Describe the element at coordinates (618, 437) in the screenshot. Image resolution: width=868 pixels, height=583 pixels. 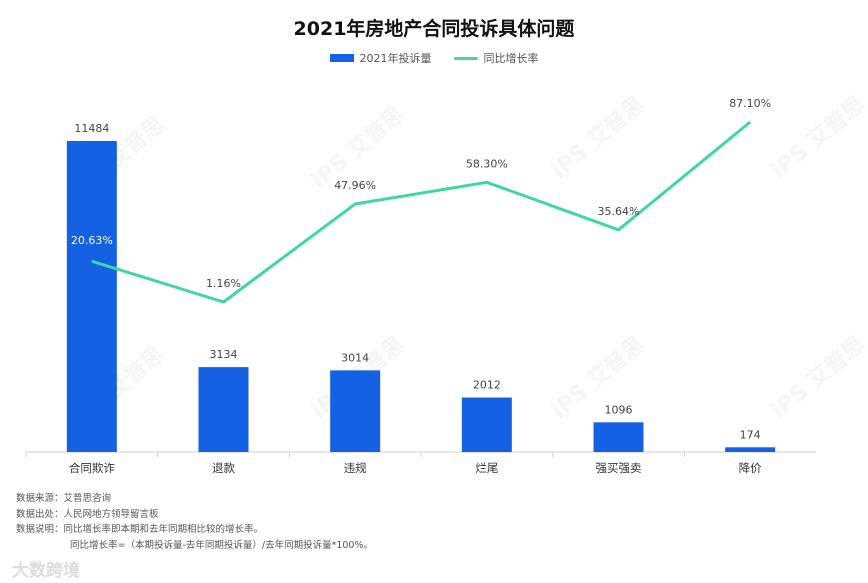
I see `bar-强买强卖` at that location.